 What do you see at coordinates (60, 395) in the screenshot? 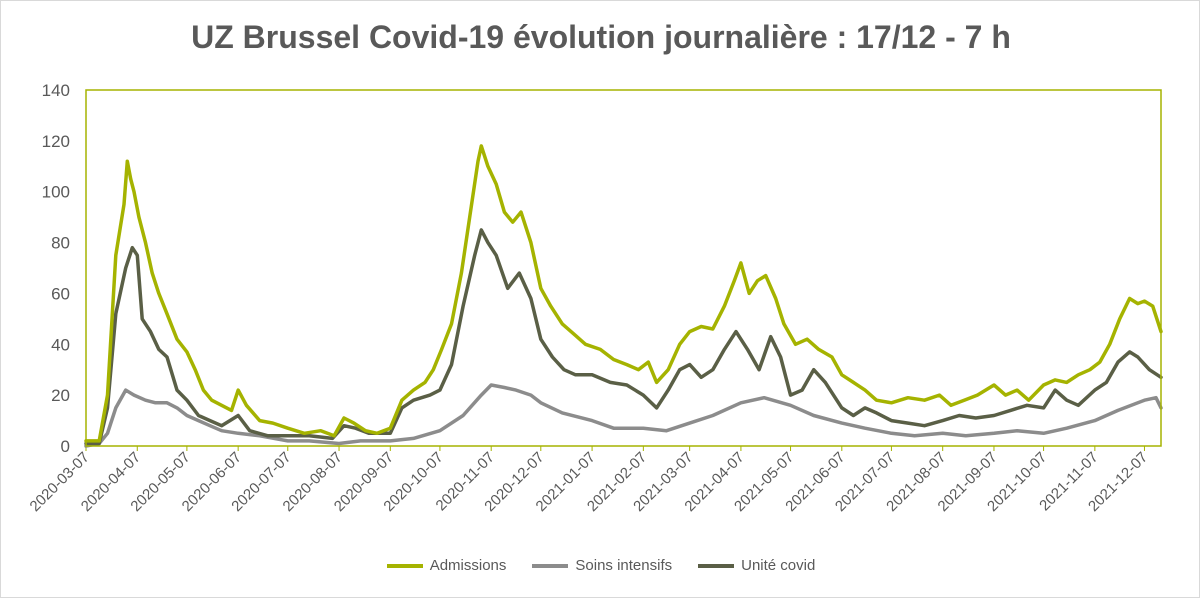
I see `y-tick-label: 20` at bounding box center [60, 395].